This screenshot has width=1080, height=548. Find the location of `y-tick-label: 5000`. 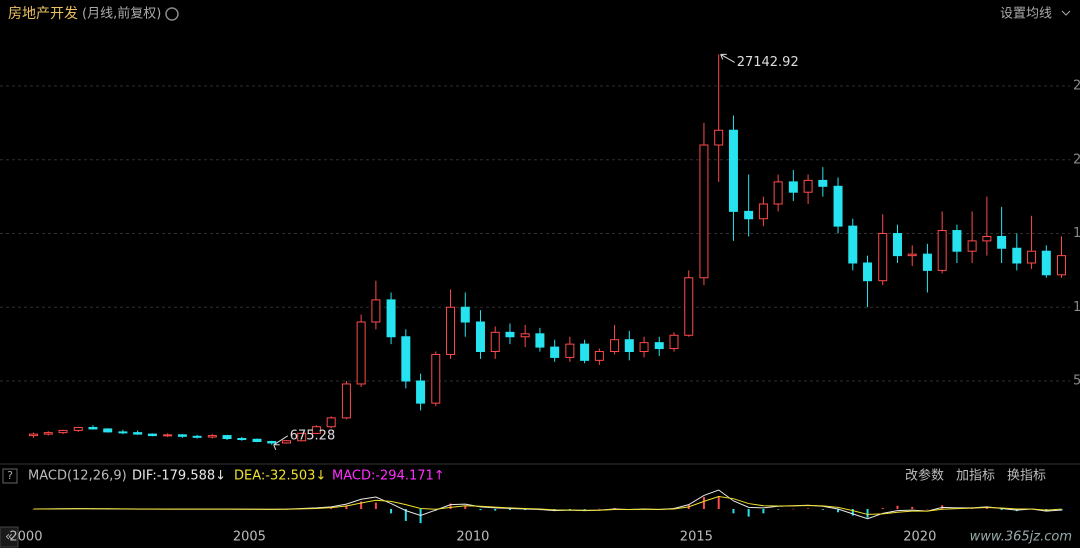

y-tick-label: 5000 is located at coordinates (1076, 381).